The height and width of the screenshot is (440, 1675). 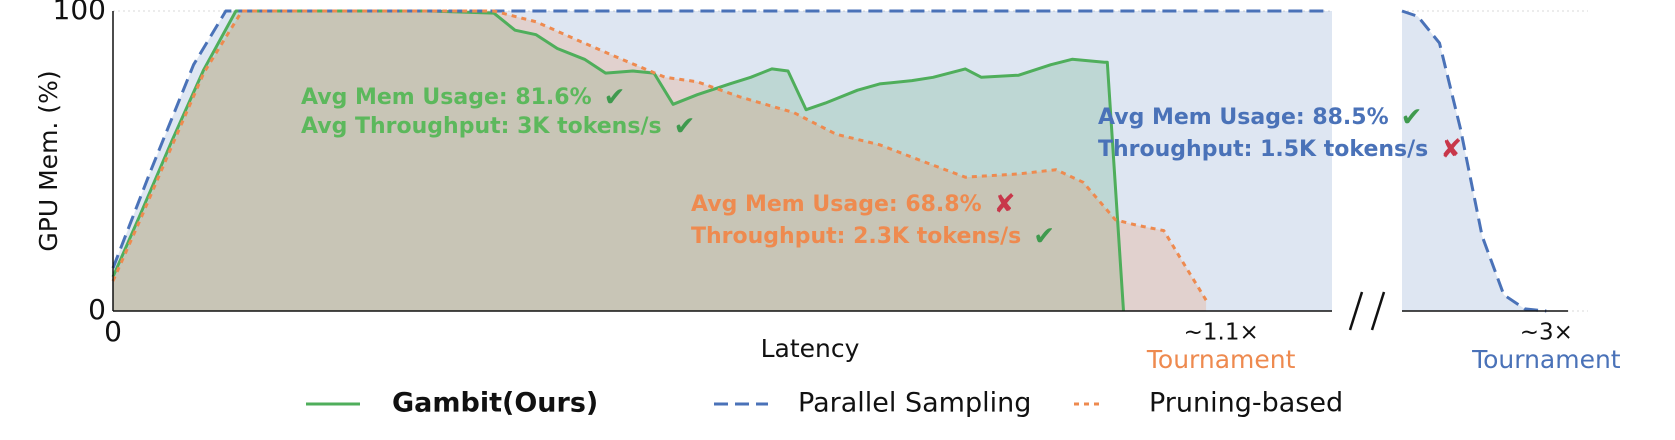 I want to click on legend-label: Gambit(Ours), so click(x=495, y=403).